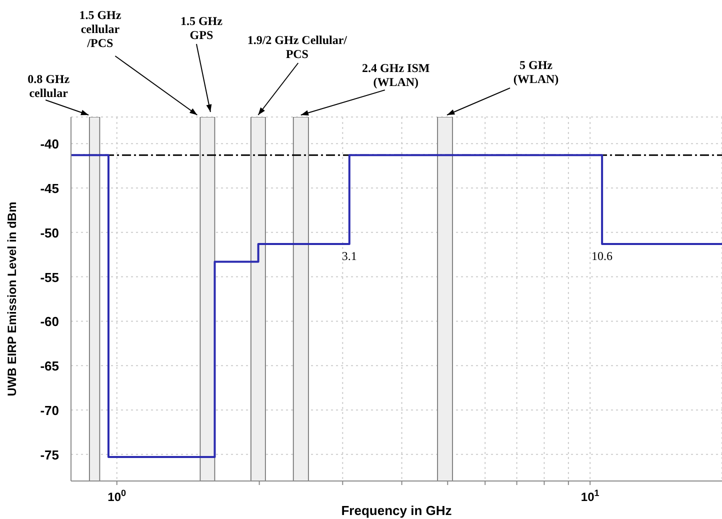 The width and height of the screenshot is (722, 519). What do you see at coordinates (49, 454) in the screenshot?
I see `y-tick-label: -75` at bounding box center [49, 454].